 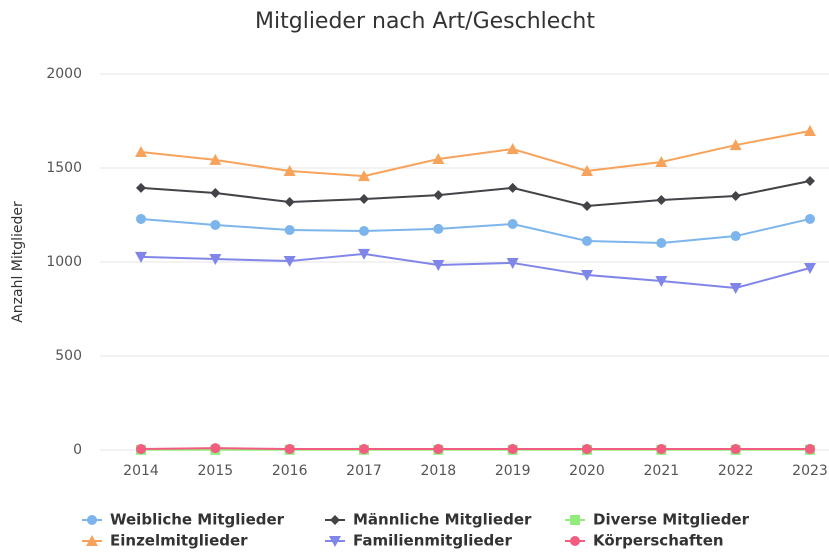 What do you see at coordinates (197, 520) in the screenshot?
I see `legend-label: Weibliche Mitglieder` at bounding box center [197, 520].